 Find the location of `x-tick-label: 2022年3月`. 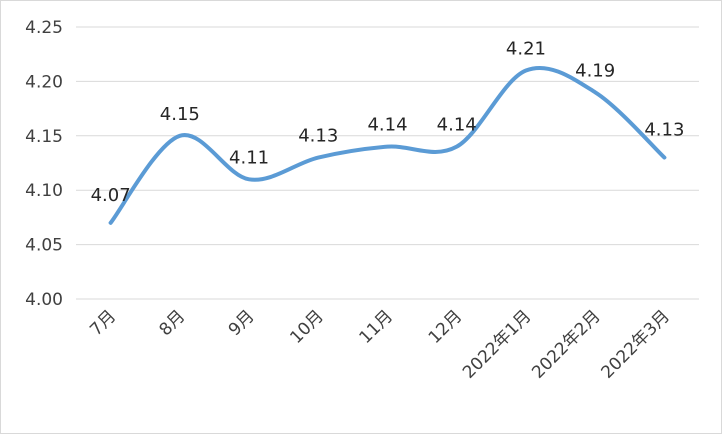

x-tick-label: 2022年3月 is located at coordinates (635, 344).